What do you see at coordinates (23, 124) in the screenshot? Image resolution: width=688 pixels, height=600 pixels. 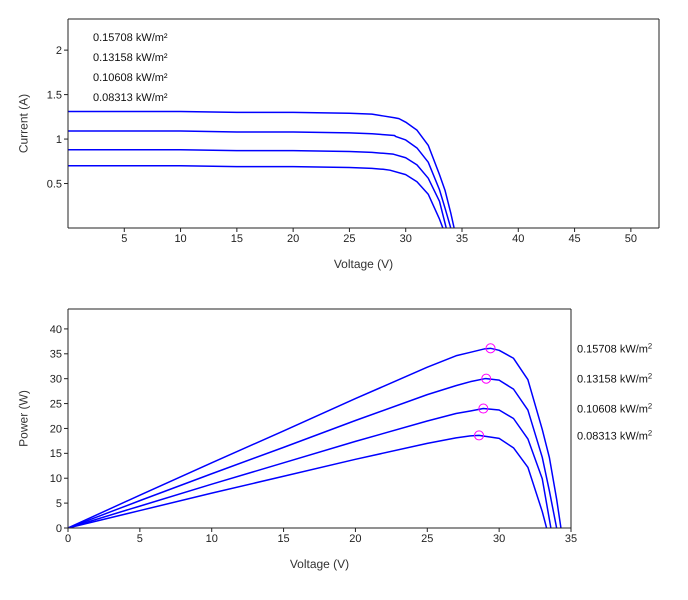 I see `y-axis-title: Current (A)` at bounding box center [23, 124].